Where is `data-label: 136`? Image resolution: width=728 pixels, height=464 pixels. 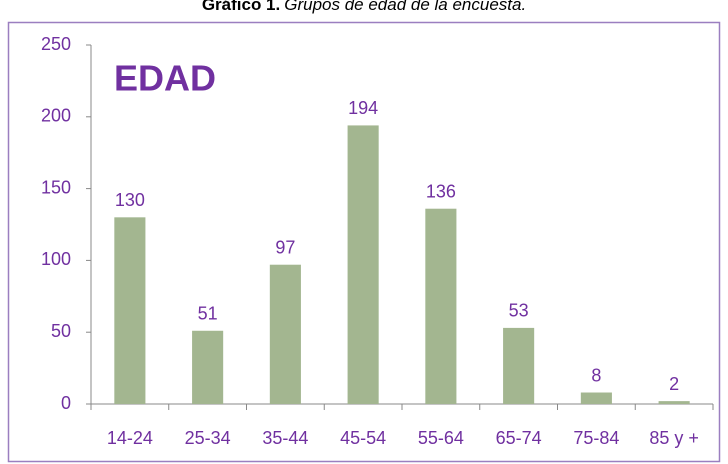
data-label: 136 is located at coordinates (441, 191).